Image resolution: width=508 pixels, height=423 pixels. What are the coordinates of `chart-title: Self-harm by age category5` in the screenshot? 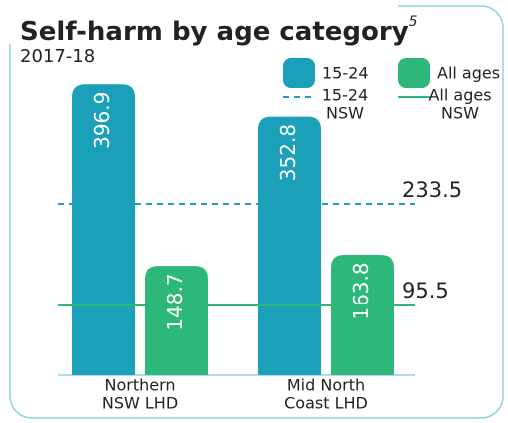 It's located at (219, 30).